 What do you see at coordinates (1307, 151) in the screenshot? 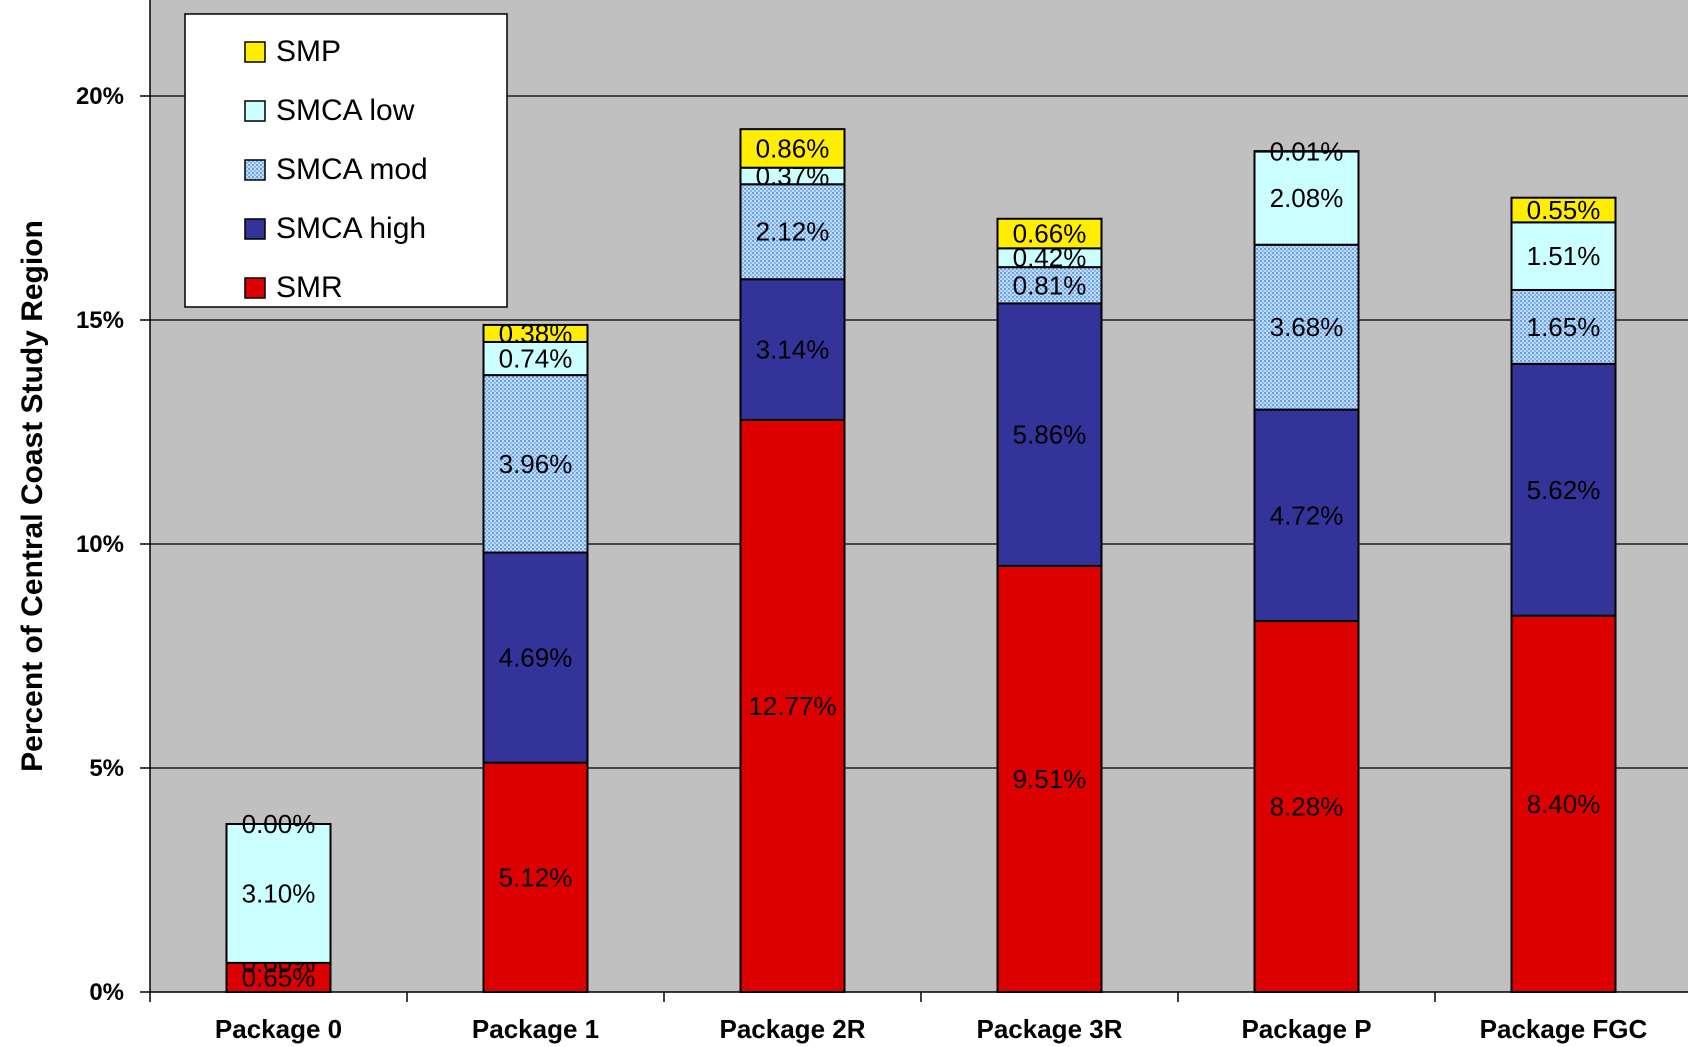
I see `data-label-package-p-smp: 0.01%` at bounding box center [1307, 151].